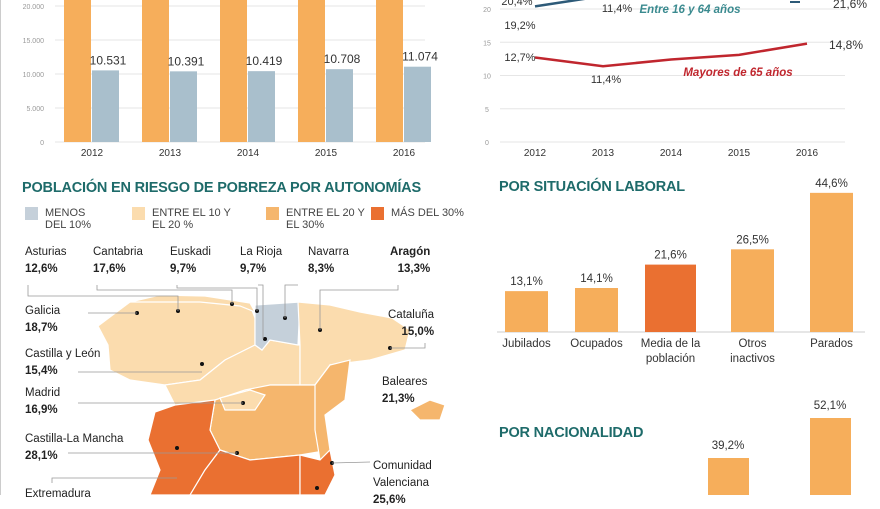 This screenshot has height=509, width=880. What do you see at coordinates (596, 344) in the screenshot?
I see `x-category-label: Ocupados` at bounding box center [596, 344].